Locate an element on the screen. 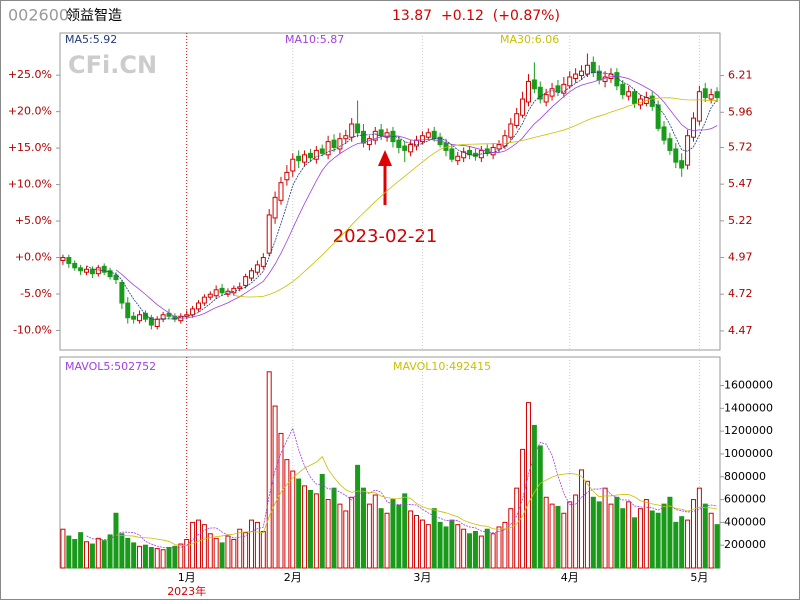  y-tick-label: 4.97 is located at coordinates (740, 257).